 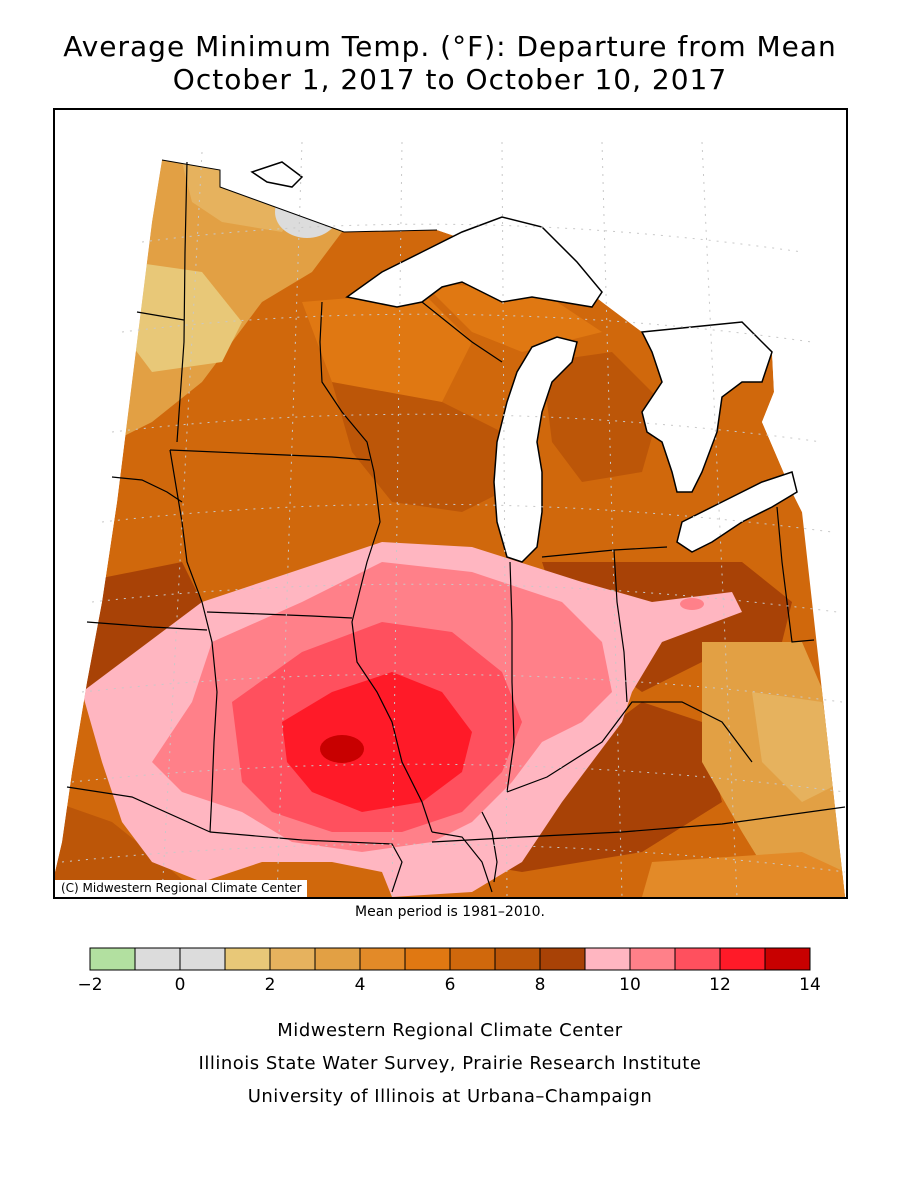 What do you see at coordinates (630, 985) in the screenshot?
I see `legend-tick-label: 10` at bounding box center [630, 985].